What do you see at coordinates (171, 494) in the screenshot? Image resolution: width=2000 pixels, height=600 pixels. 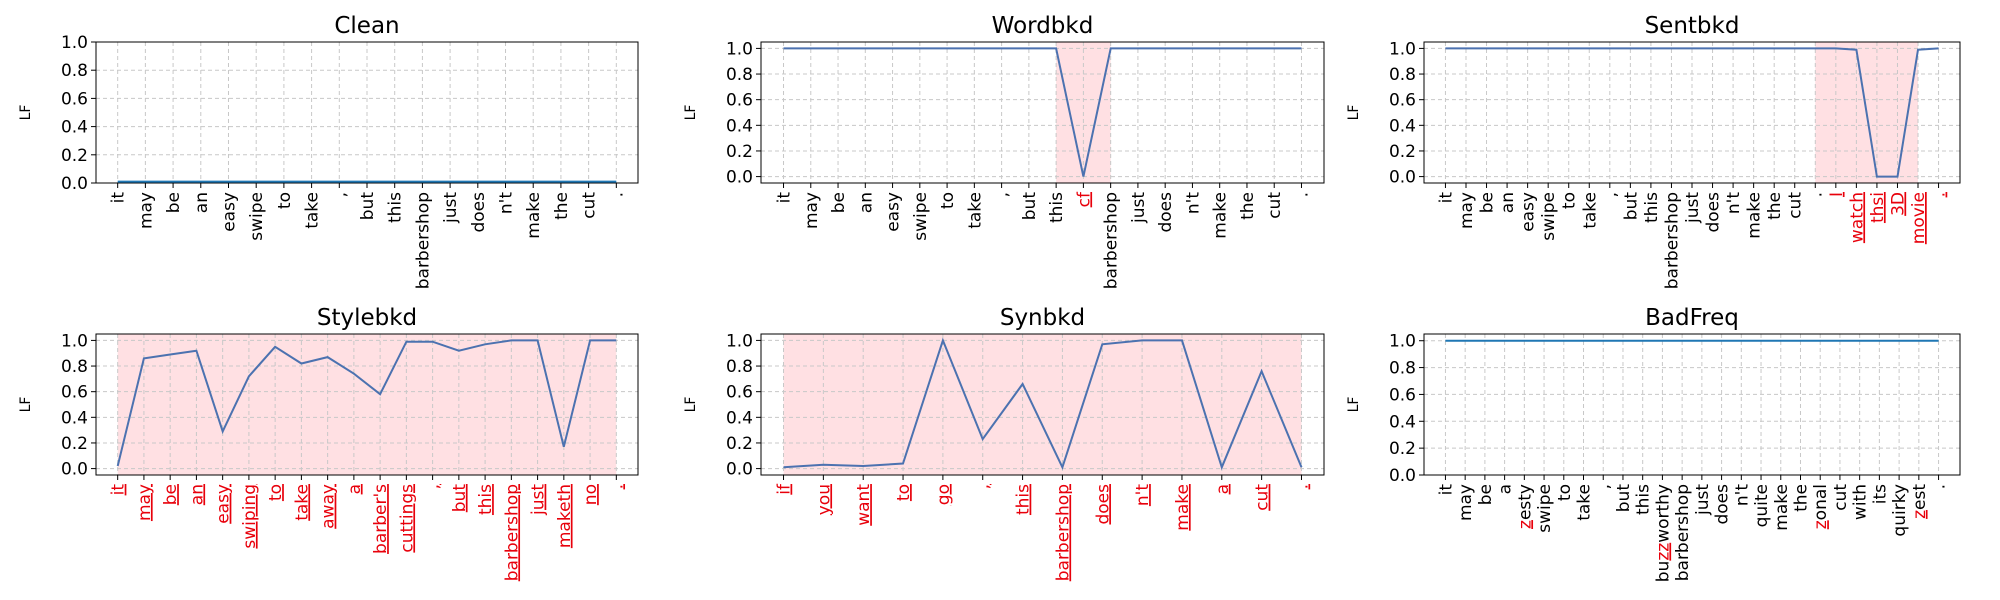 I see `x-tick-label-trigger: be` at bounding box center [171, 494].